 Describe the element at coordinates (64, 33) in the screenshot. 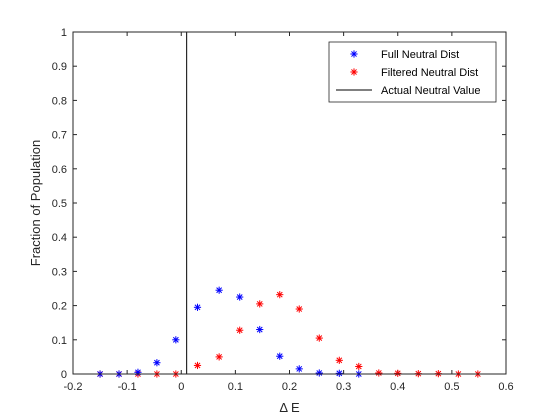

I see `y-tick-label: 1` at that location.